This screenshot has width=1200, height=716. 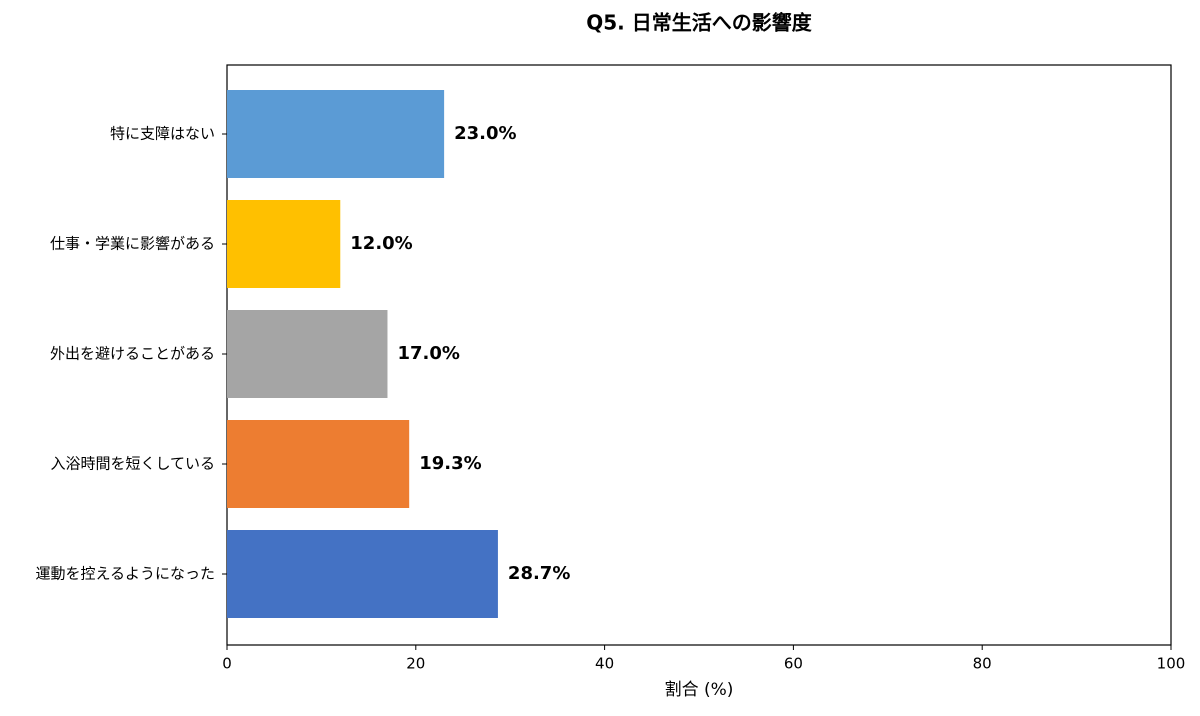 I want to click on value-label: 23.0%, so click(x=485, y=133).